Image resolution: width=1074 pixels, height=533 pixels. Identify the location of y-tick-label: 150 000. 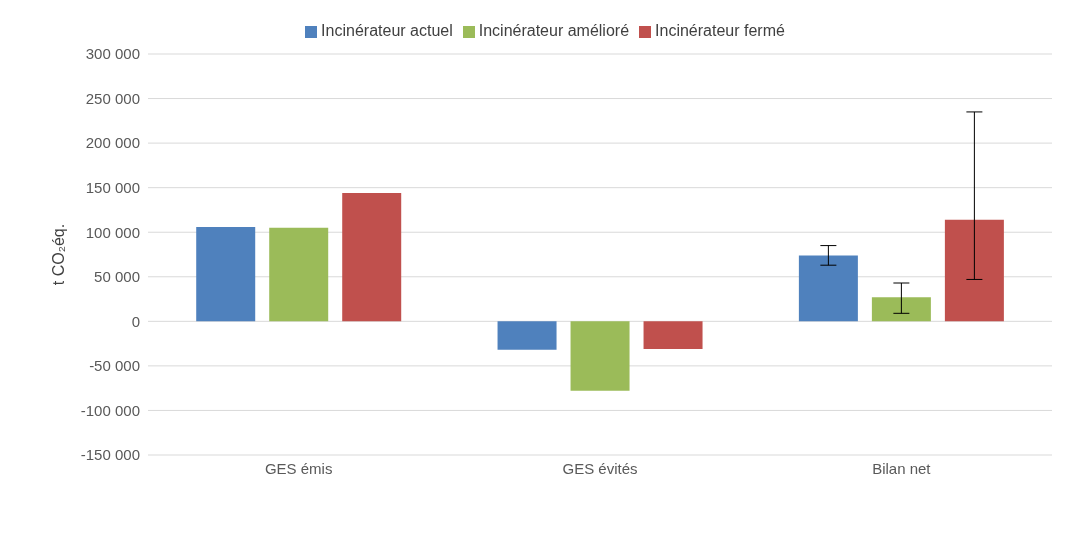
(112, 187).